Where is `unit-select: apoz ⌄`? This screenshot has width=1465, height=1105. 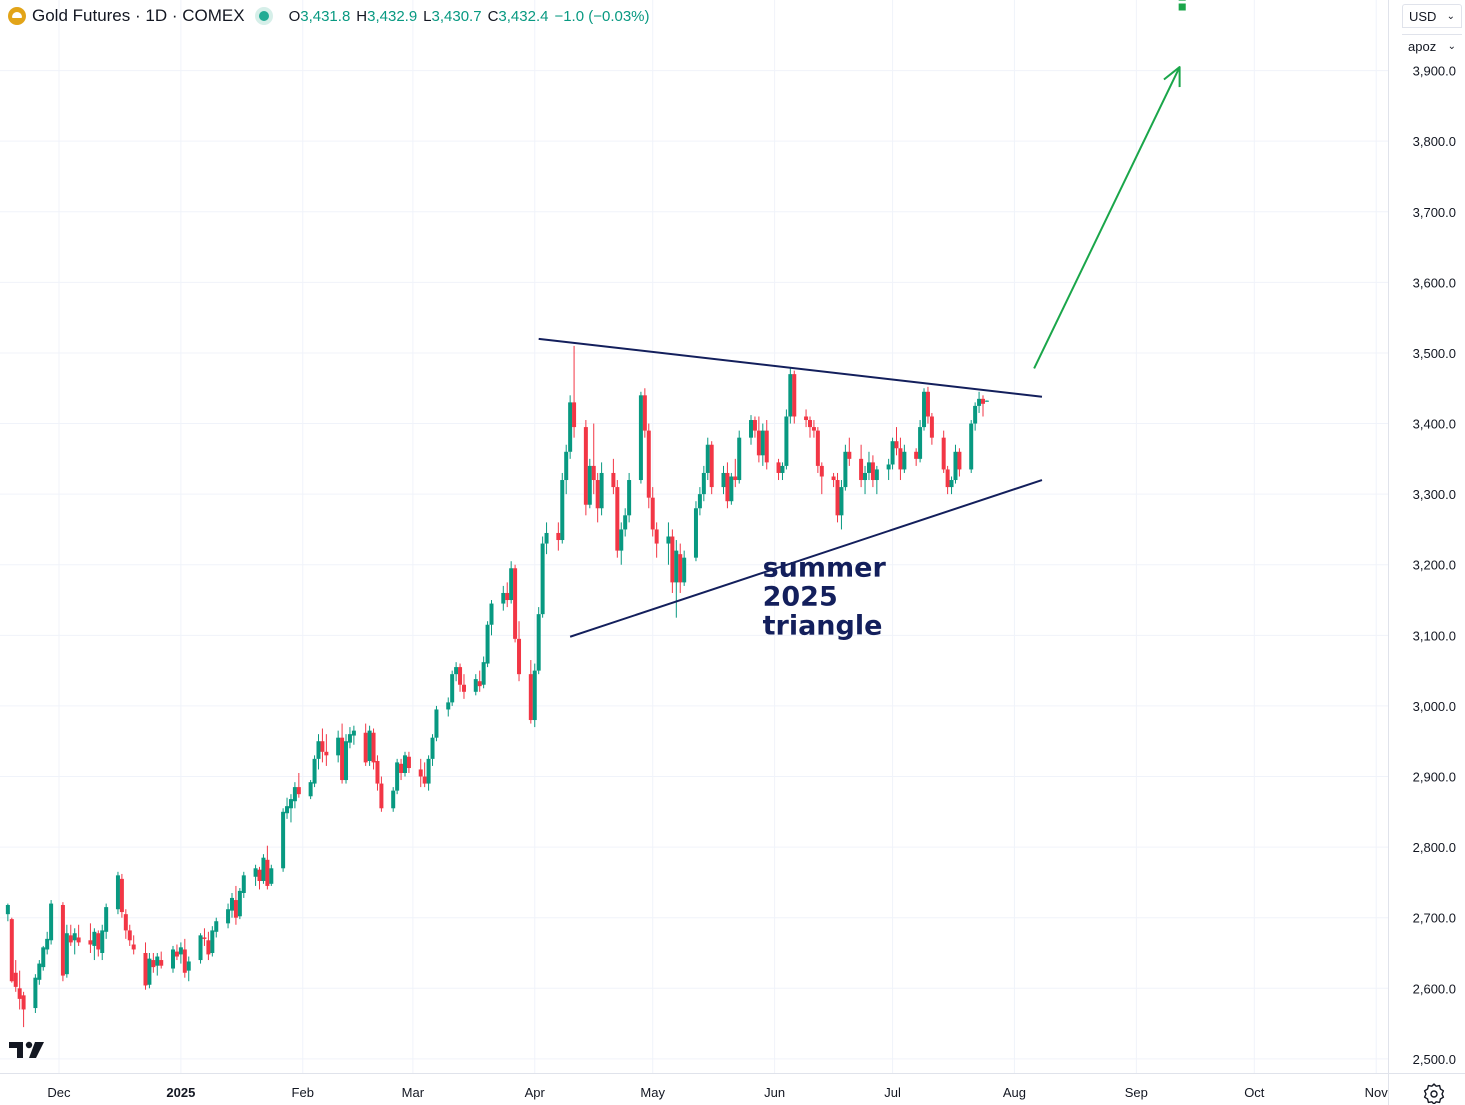 unit-select: apoz ⌄ is located at coordinates (1432, 46).